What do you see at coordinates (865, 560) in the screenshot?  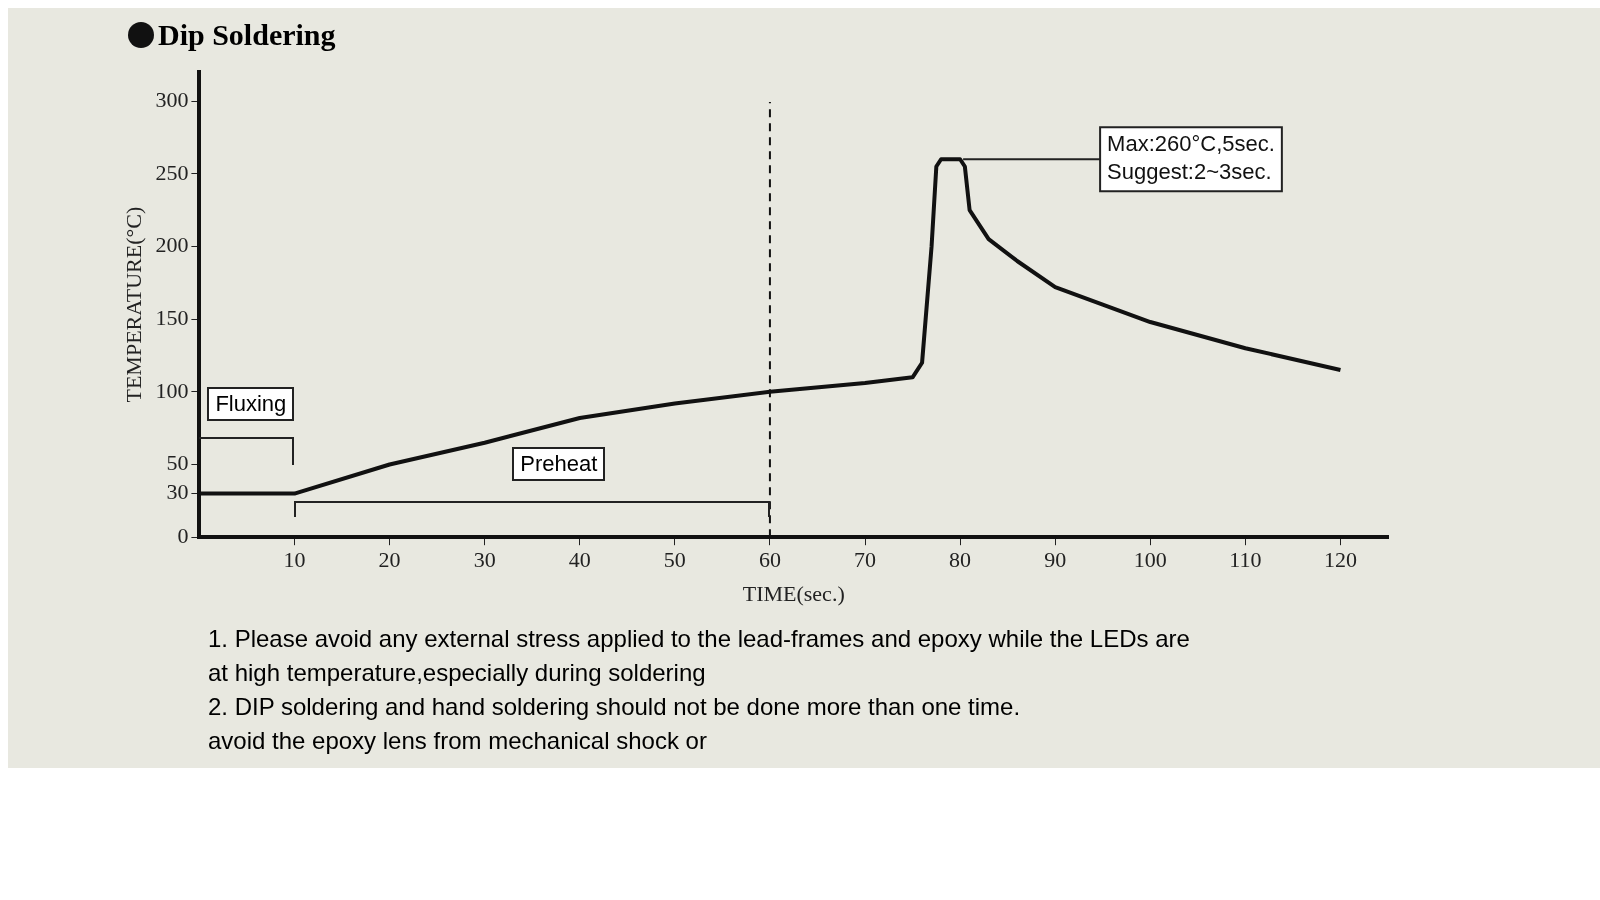 I see `x-tick-label: 70` at bounding box center [865, 560].